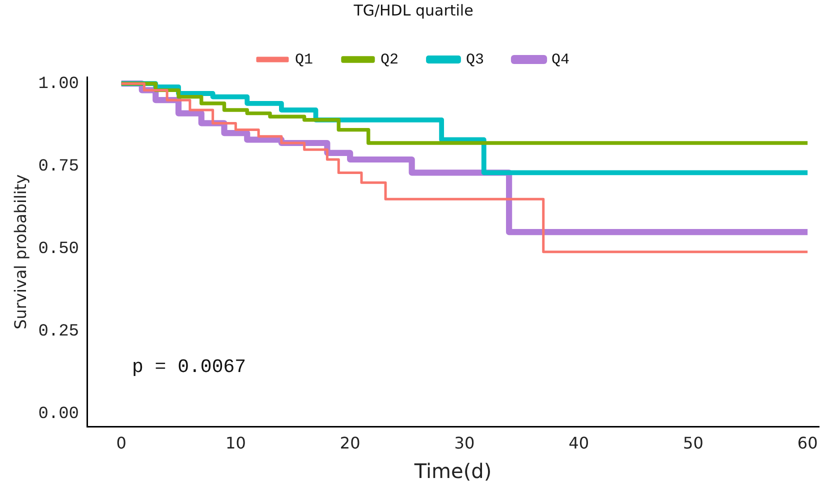  What do you see at coordinates (59, 414) in the screenshot?
I see `y-tick-label: 0.00` at bounding box center [59, 414].